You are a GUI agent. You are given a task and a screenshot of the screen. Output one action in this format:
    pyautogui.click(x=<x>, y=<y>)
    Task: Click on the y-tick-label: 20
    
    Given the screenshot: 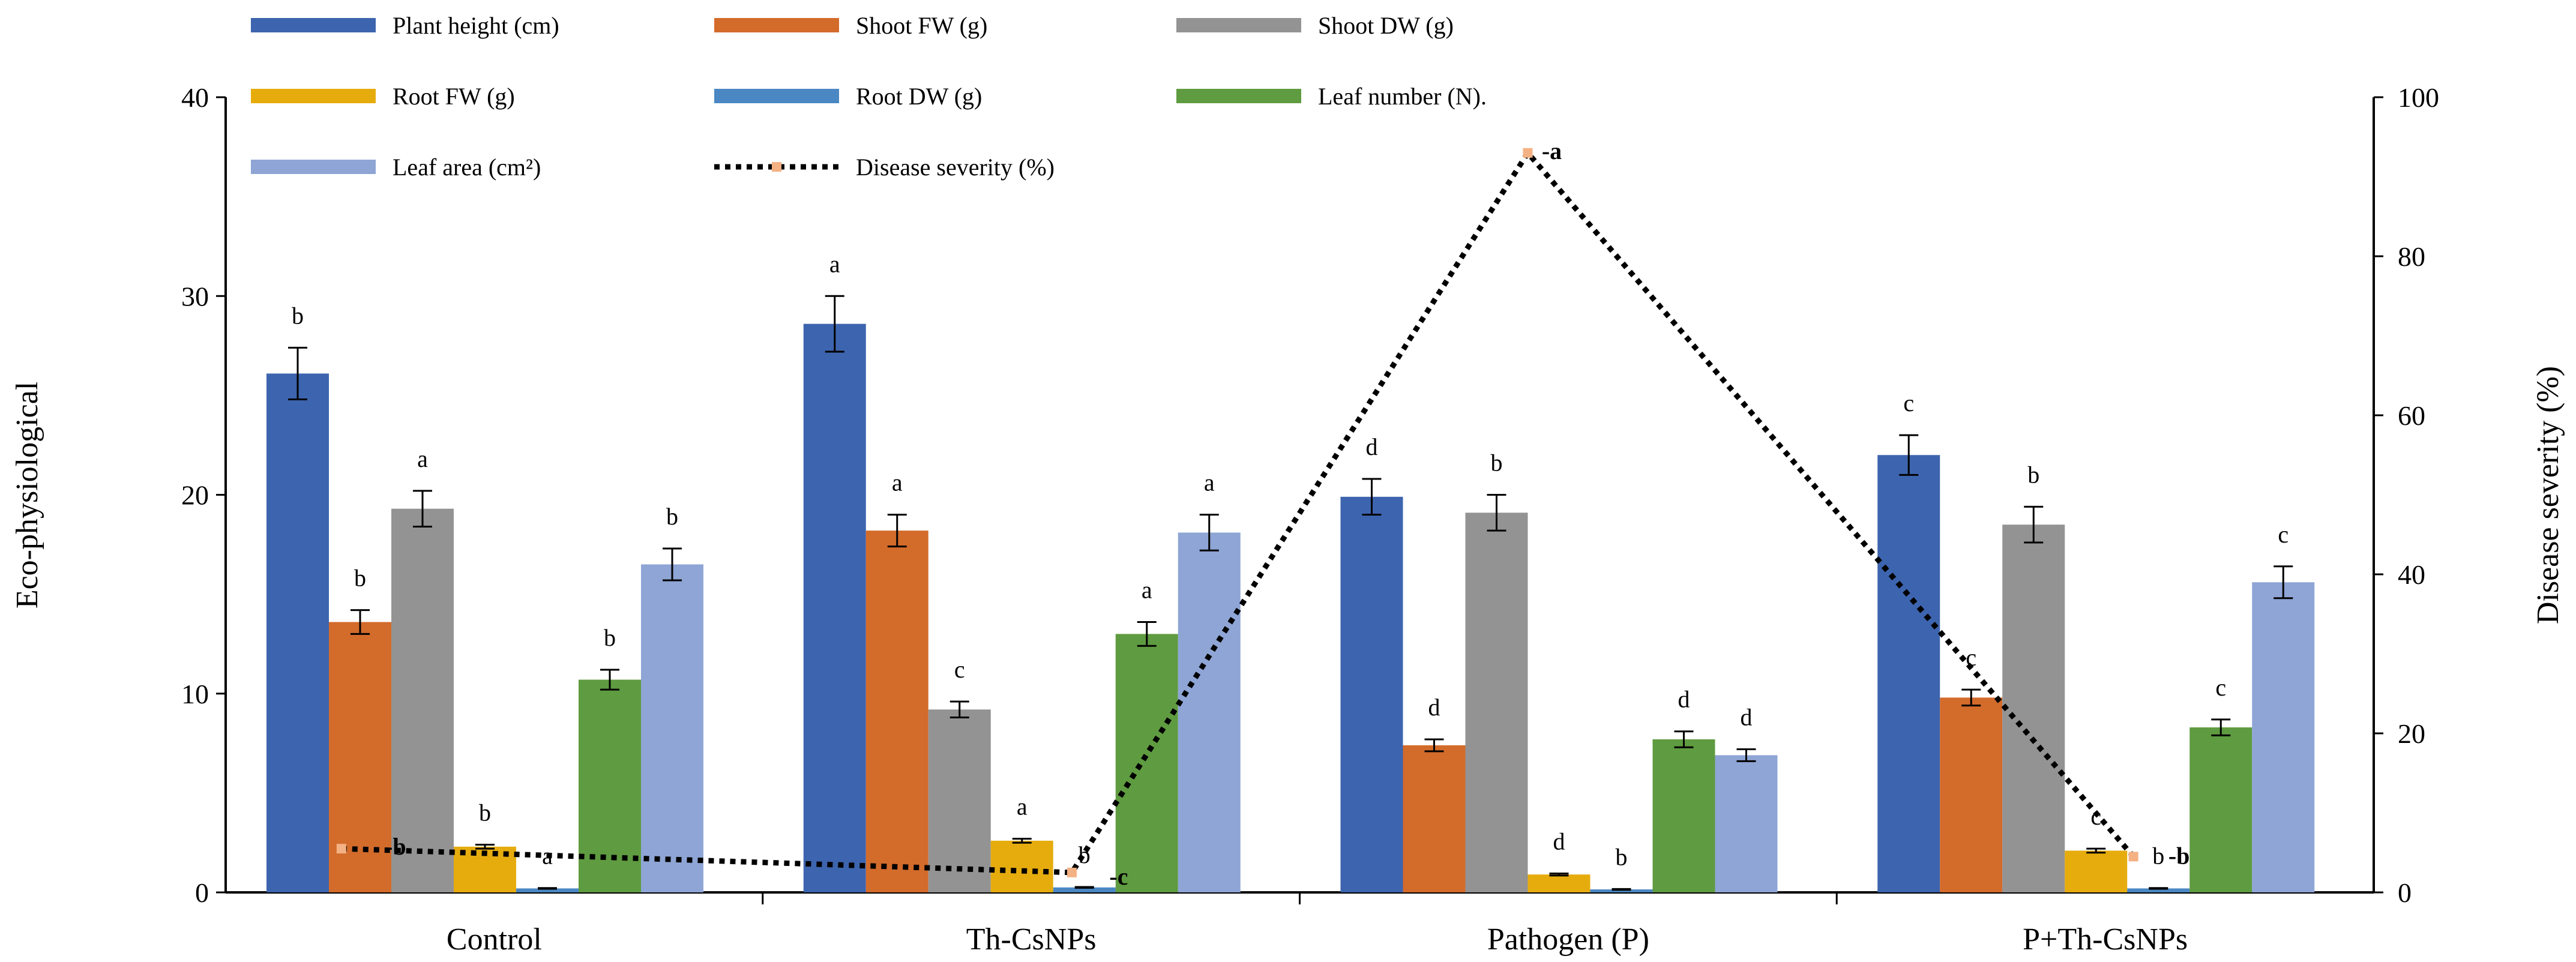 What is the action you would take?
    pyautogui.click(x=195, y=496)
    